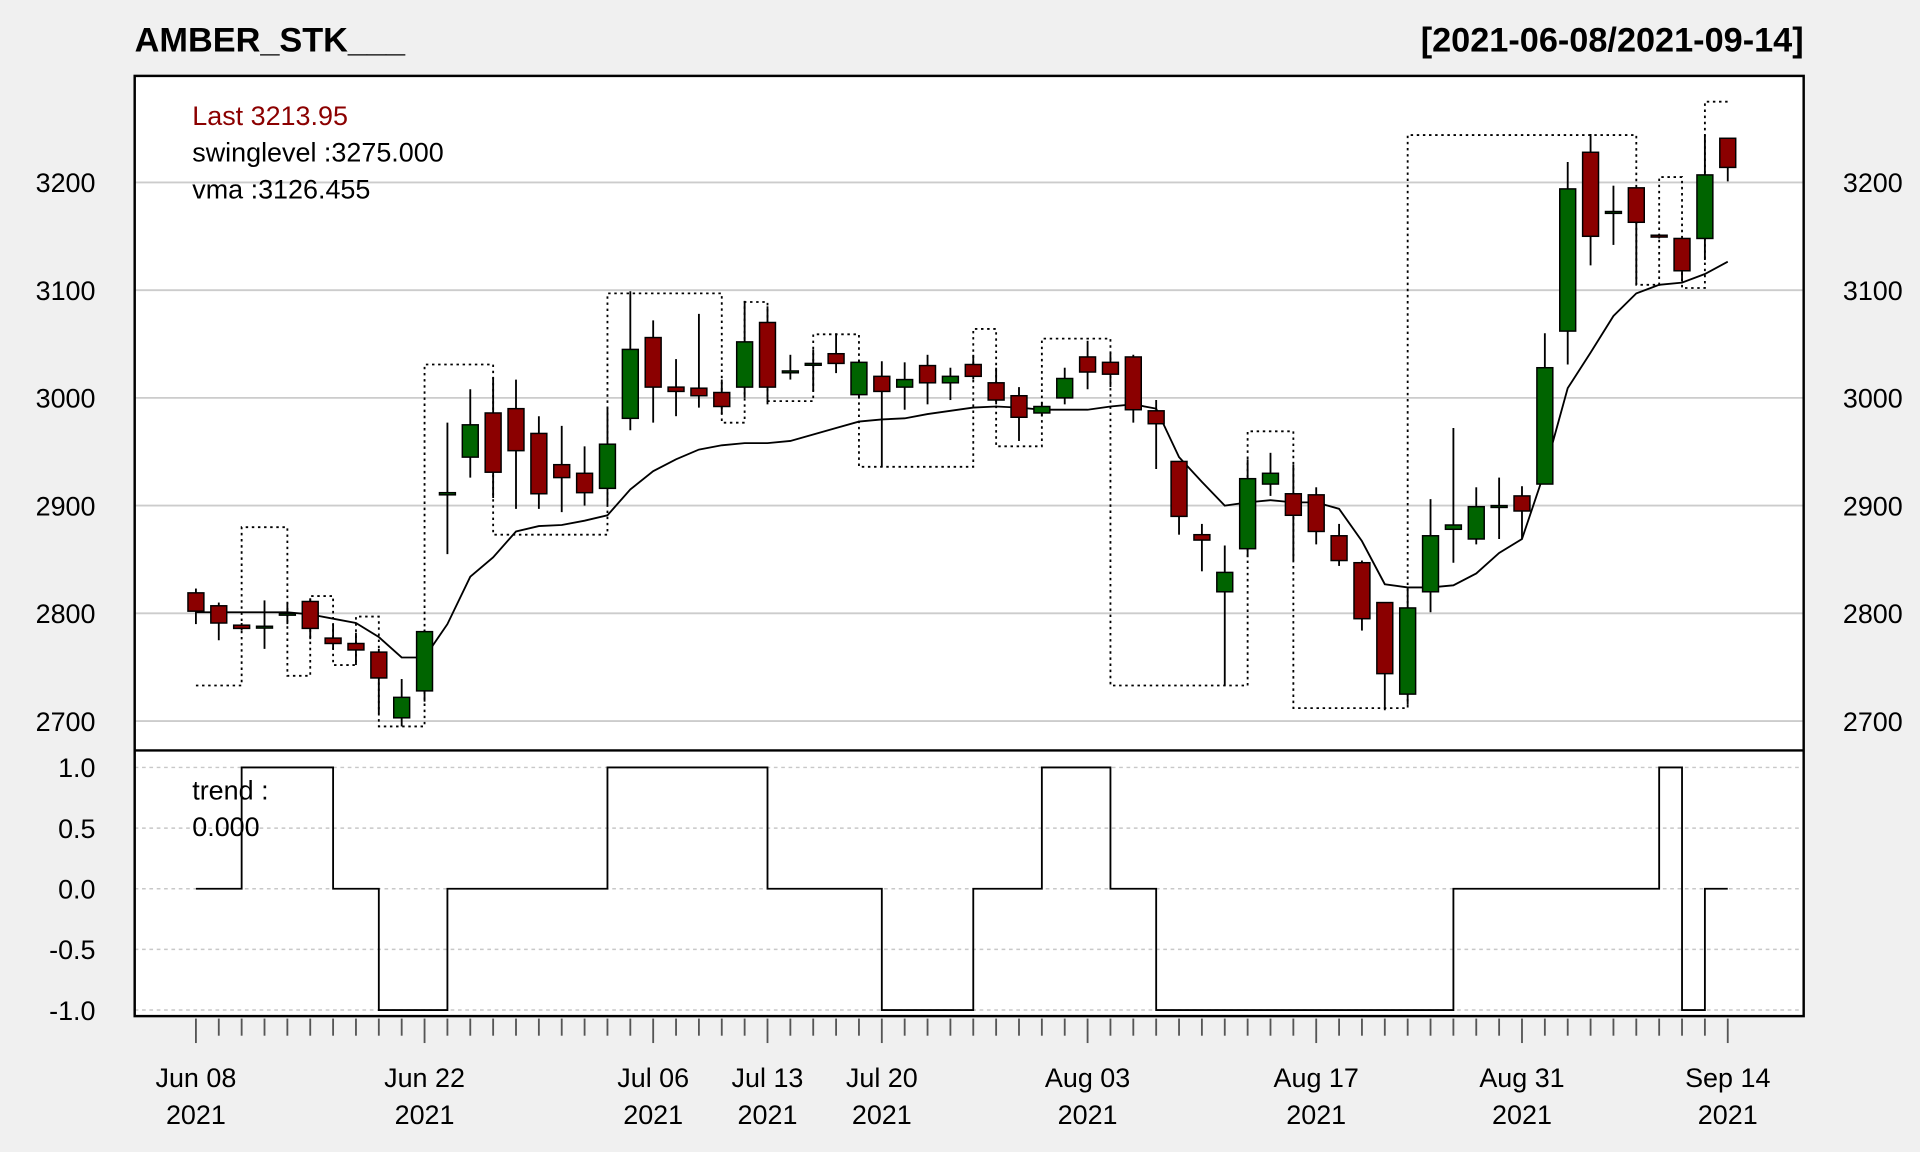 The height and width of the screenshot is (1152, 1920). I want to click on legend-trend: trend :, so click(230, 790).